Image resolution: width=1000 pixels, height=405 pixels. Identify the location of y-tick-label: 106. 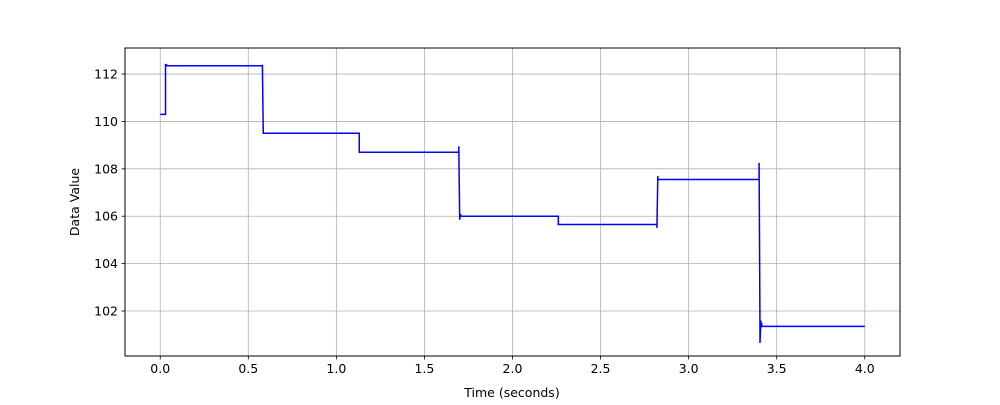
(106, 216).